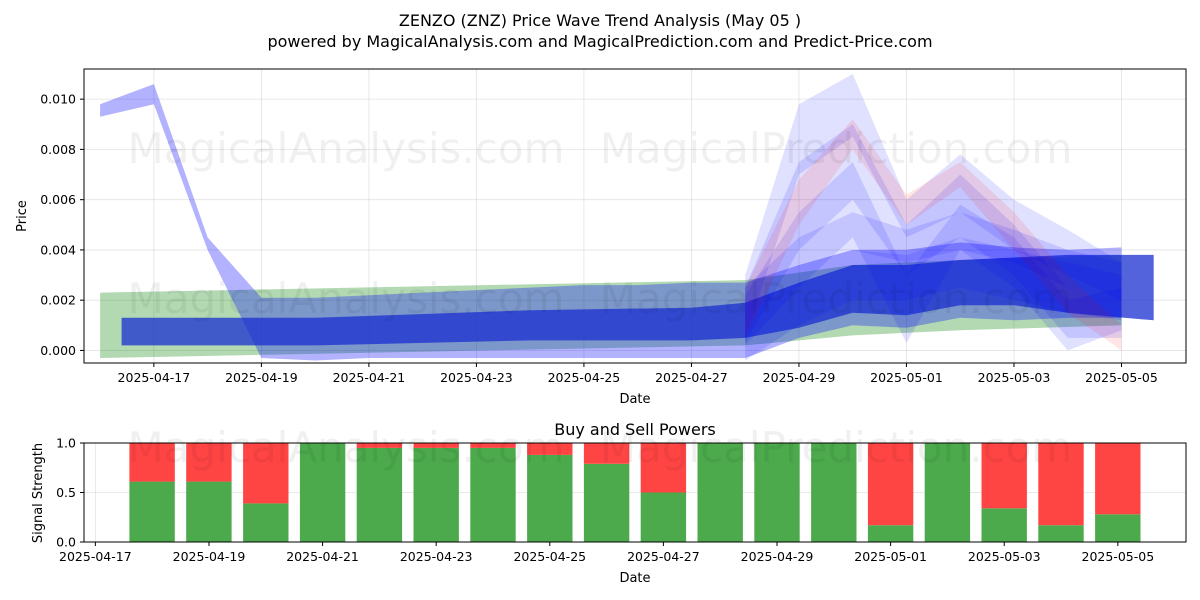  Describe the element at coordinates (1004, 556) in the screenshot. I see `signal-x-tick-label: 2025-05-03` at that location.